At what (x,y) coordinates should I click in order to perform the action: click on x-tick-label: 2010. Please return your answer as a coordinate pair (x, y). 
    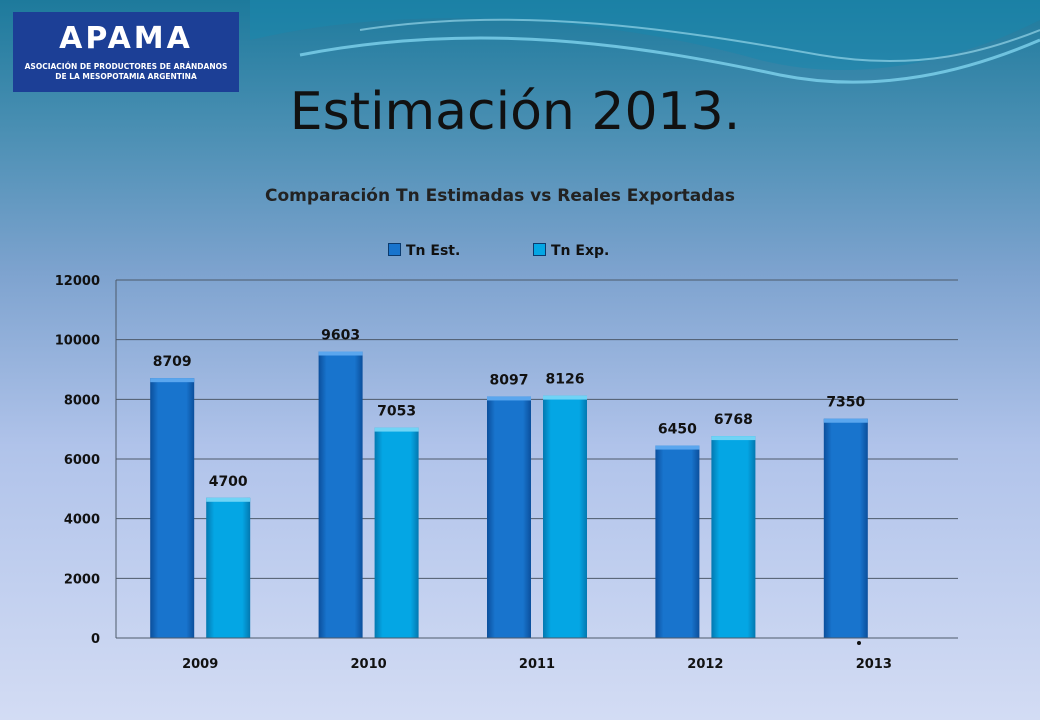
    Looking at the image, I should click on (369, 664).